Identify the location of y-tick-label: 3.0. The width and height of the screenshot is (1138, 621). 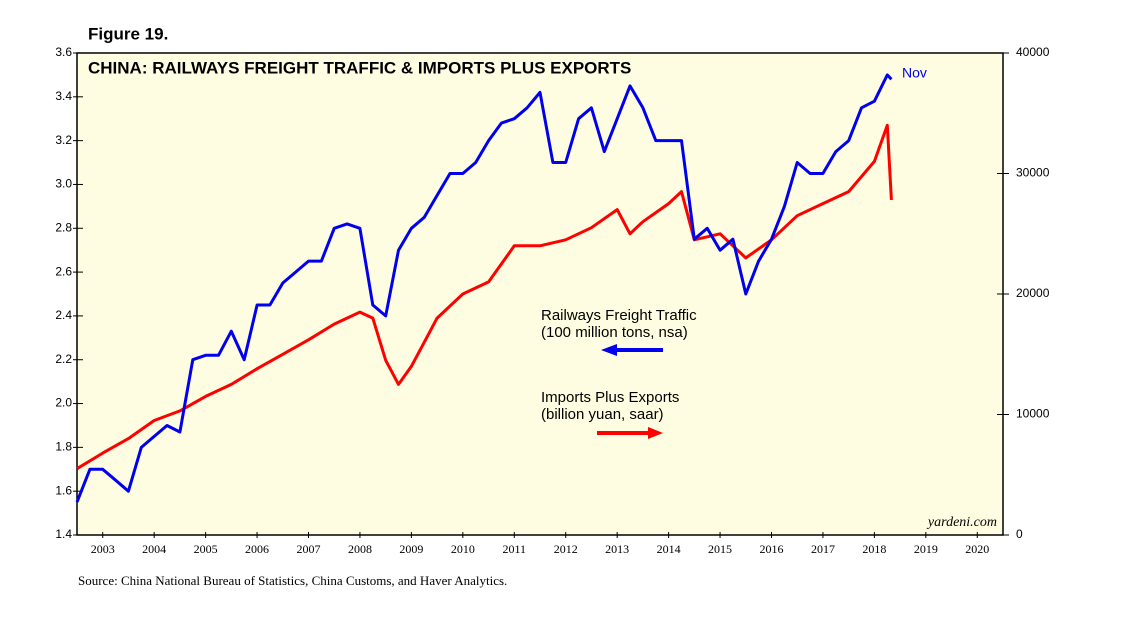
(63, 184).